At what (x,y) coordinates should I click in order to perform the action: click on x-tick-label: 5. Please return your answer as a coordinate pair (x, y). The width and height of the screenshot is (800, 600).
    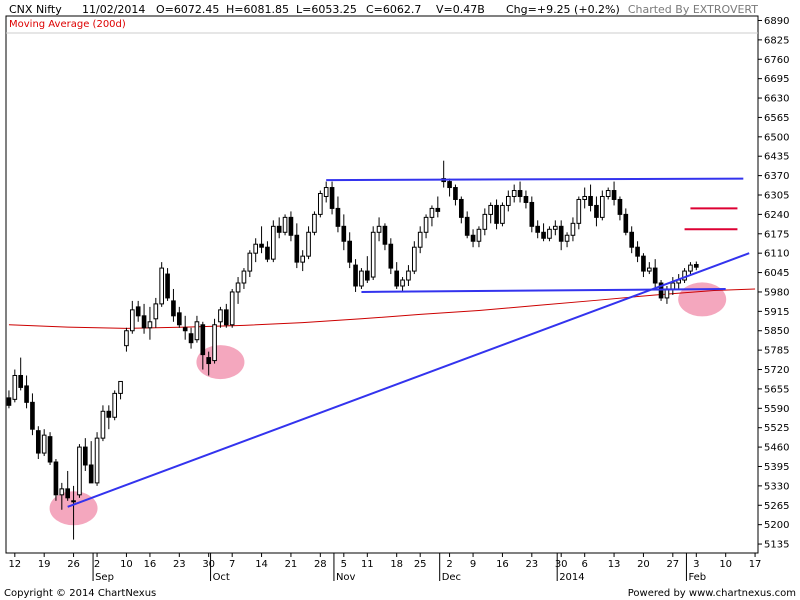
    Looking at the image, I should click on (344, 564).